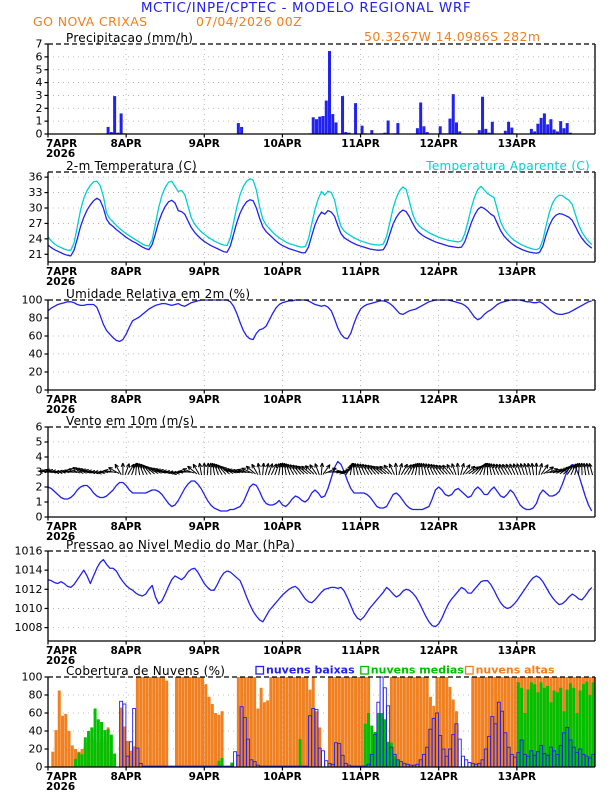 The image size is (612, 792). What do you see at coordinates (36, 336) in the screenshot?
I see `y-tick-label: 60` at bounding box center [36, 336].